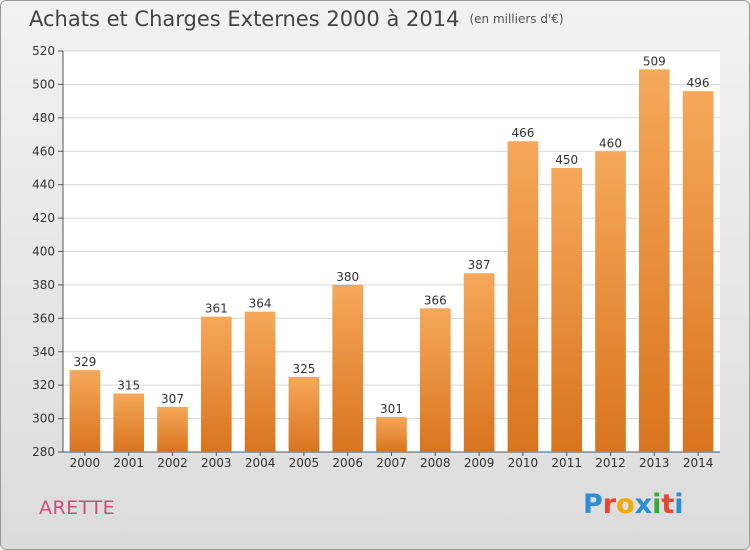 The image size is (750, 550). I want to click on bar-2004, so click(260, 381).